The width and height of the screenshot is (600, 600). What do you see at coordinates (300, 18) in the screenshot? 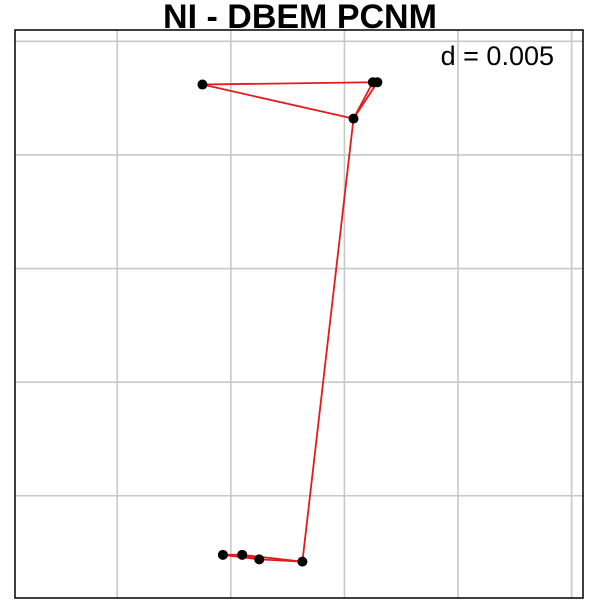
I see `chart-title: NI - DBEM PCNM` at bounding box center [300, 18].